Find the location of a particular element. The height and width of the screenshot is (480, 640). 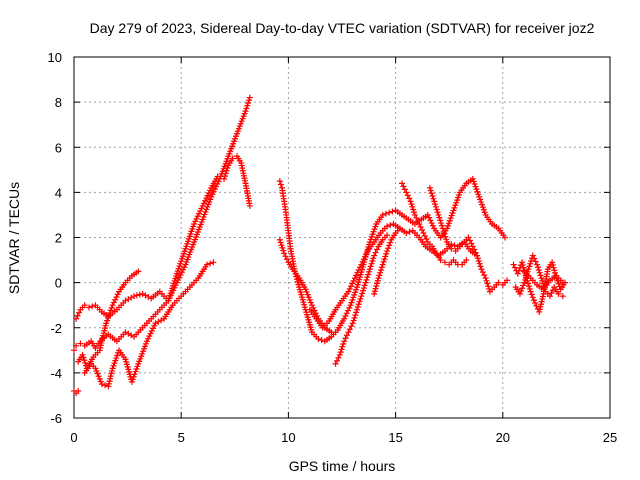

y-tick-label: -6 is located at coordinates (56, 418).